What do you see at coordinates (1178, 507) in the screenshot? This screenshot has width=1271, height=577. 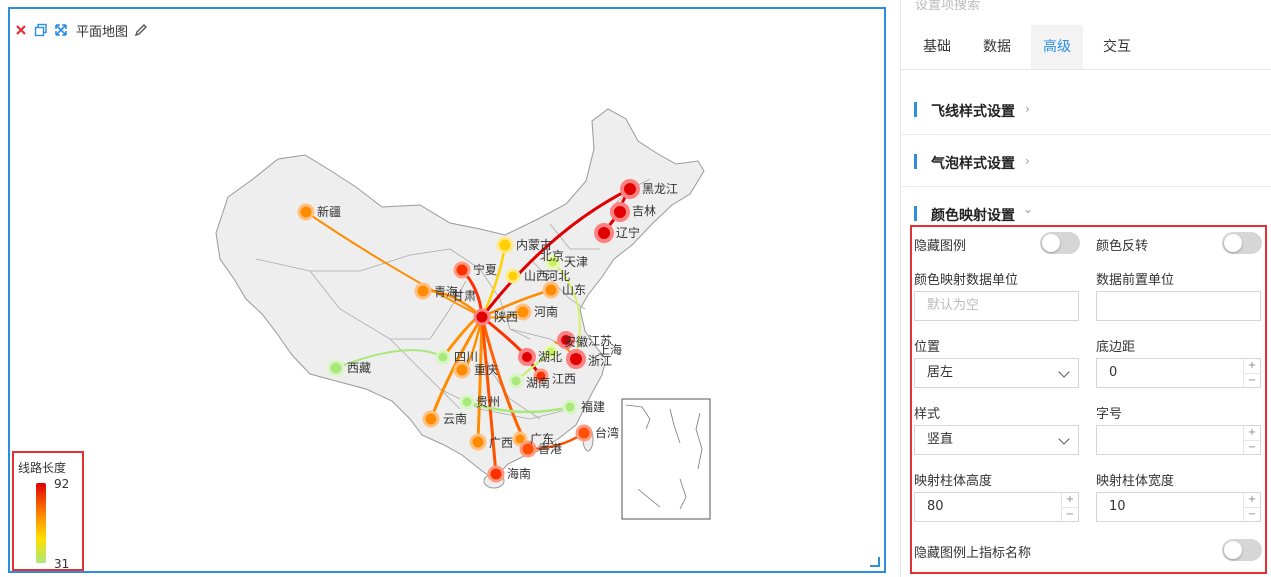 I see `bar-width-stepper: 10 + −` at bounding box center [1178, 507].